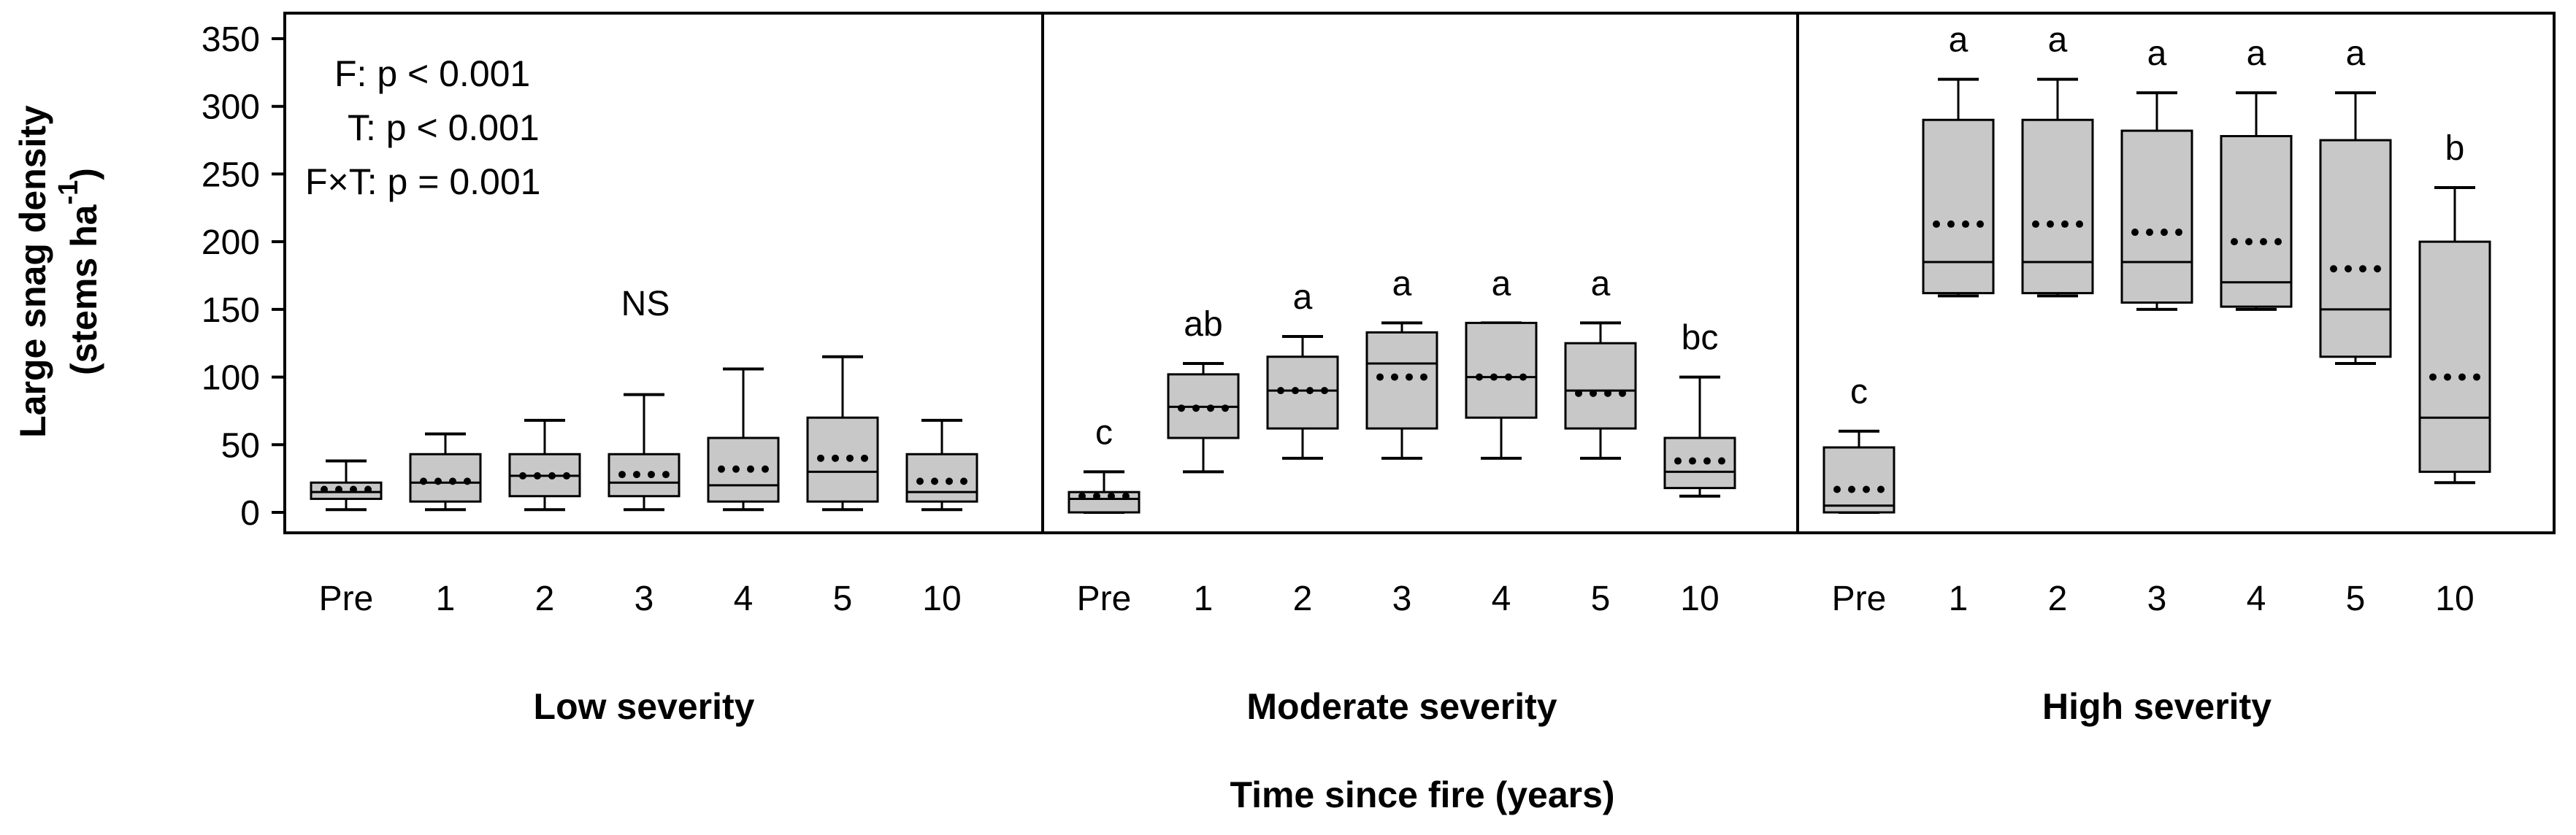  I want to click on x-tick-label-1: 1, so click(1204, 599).